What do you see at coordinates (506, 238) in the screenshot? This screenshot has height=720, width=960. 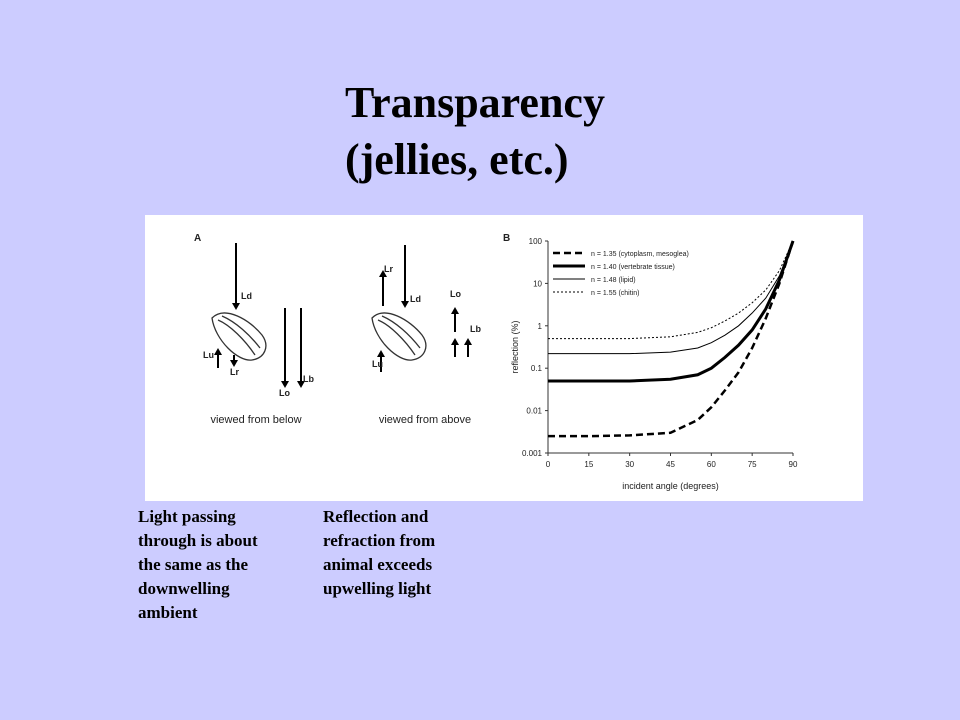 I see `figure-label: B` at bounding box center [506, 238].